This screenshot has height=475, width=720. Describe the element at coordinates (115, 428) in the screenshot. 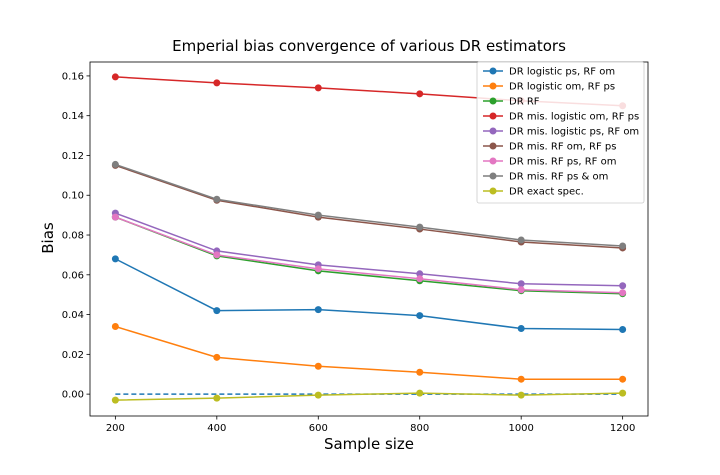

I see `x-tick-label: 200` at that location.